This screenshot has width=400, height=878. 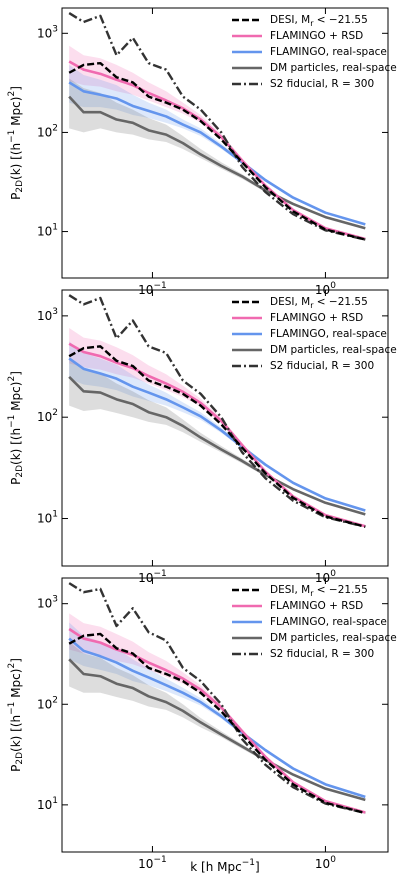 I want to click on x-tick-label: 100​, so click(x=325, y=863).